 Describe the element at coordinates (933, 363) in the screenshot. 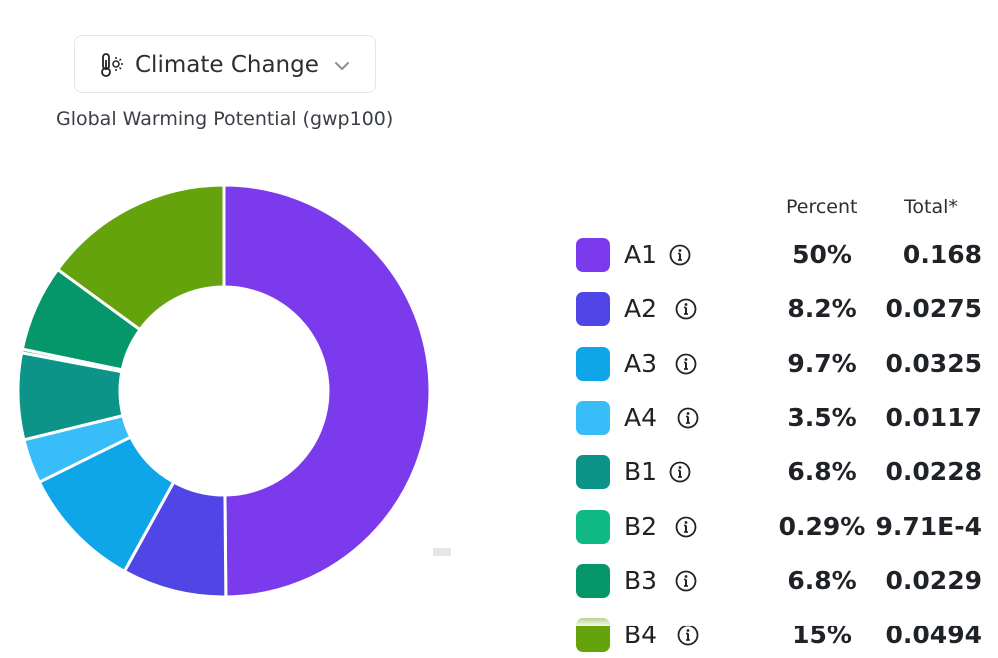

I see `legend-total: 0.0325` at that location.